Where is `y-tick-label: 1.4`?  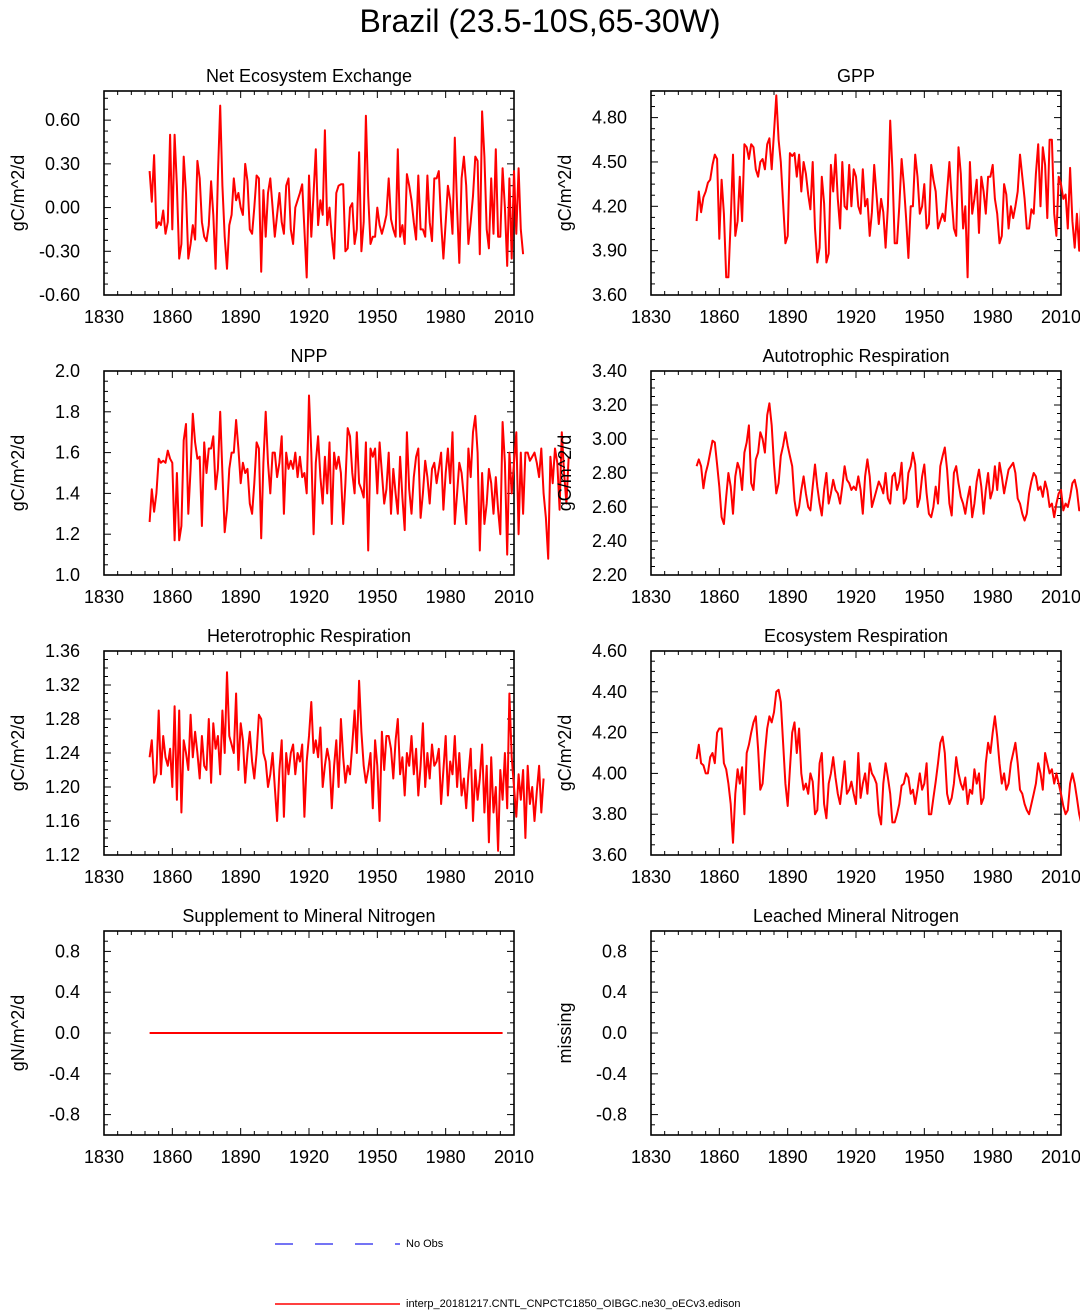
y-tick-label: 1.4 is located at coordinates (67, 493).